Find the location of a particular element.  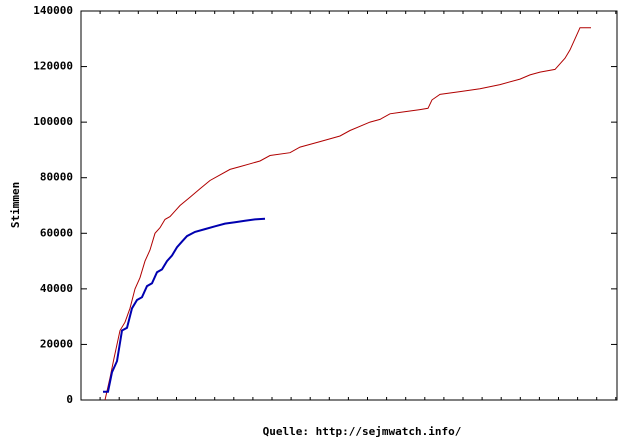

y-tick-label: 80000 is located at coordinates (56, 177).